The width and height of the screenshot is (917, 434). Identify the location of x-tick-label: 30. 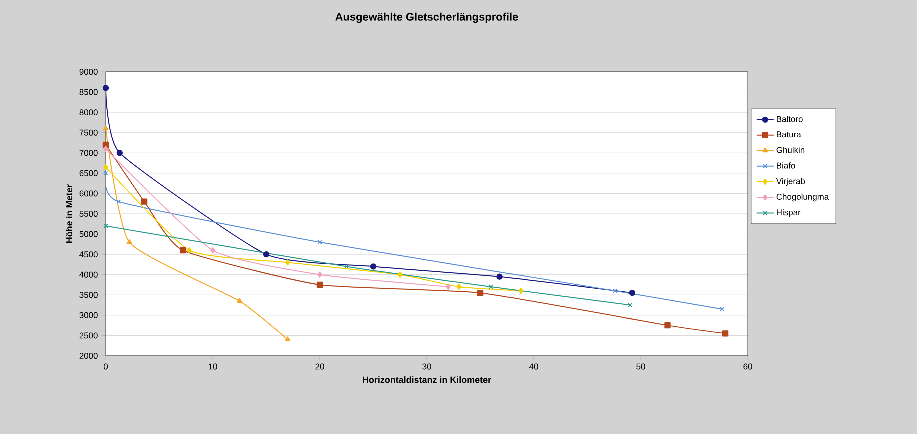
(427, 367).